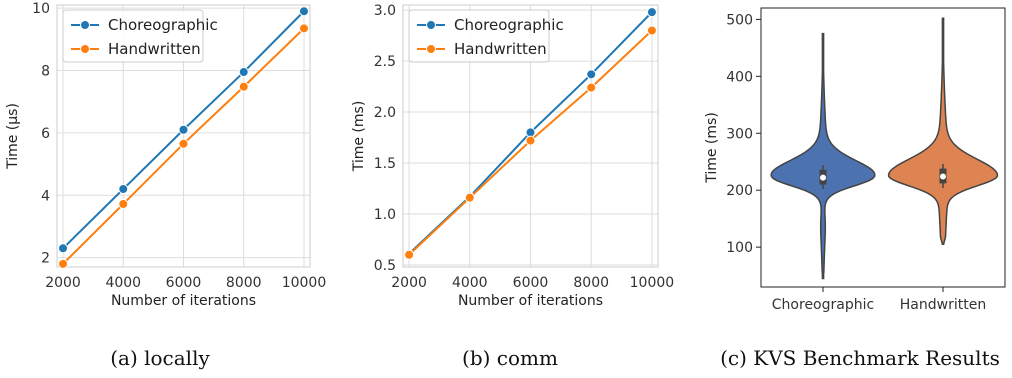 The image size is (1012, 378). Describe the element at coordinates (860, 358) in the screenshot. I see `caption: (c) KVS Benchmark Results` at that location.